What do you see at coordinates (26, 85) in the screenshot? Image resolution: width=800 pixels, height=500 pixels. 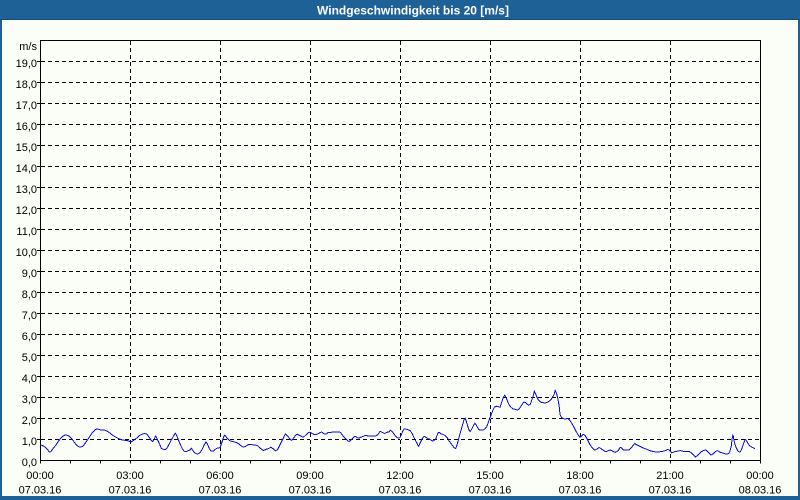 I see `svg-text: 18,0` at bounding box center [26, 85].